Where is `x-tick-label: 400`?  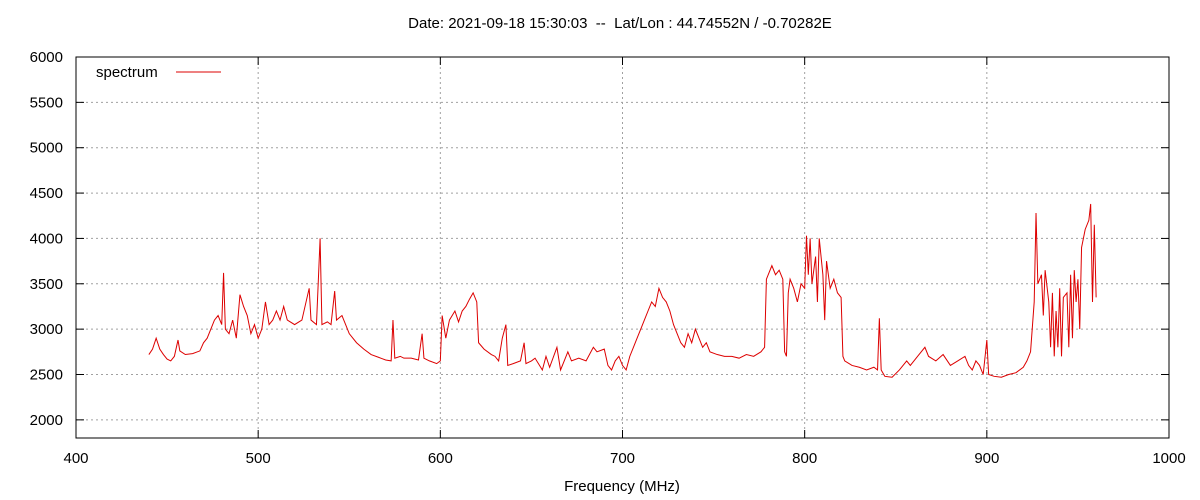
x-tick-label: 400 is located at coordinates (75, 458).